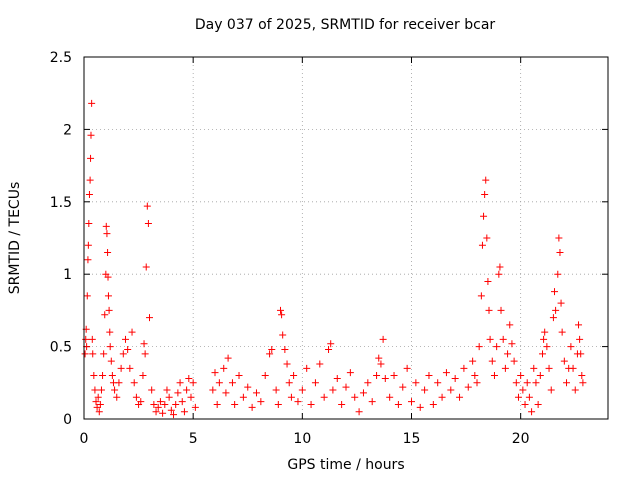 The width and height of the screenshot is (640, 480). I want to click on y-tick-label-2: 1, so click(67, 275).